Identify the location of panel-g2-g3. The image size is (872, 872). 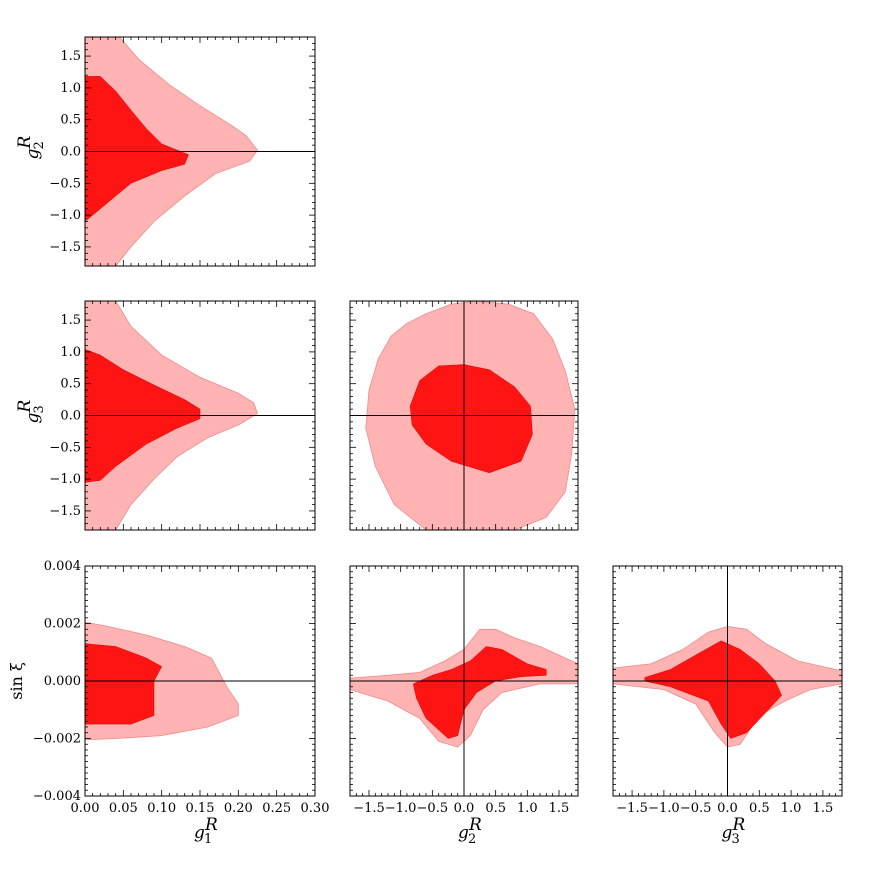
(464, 415).